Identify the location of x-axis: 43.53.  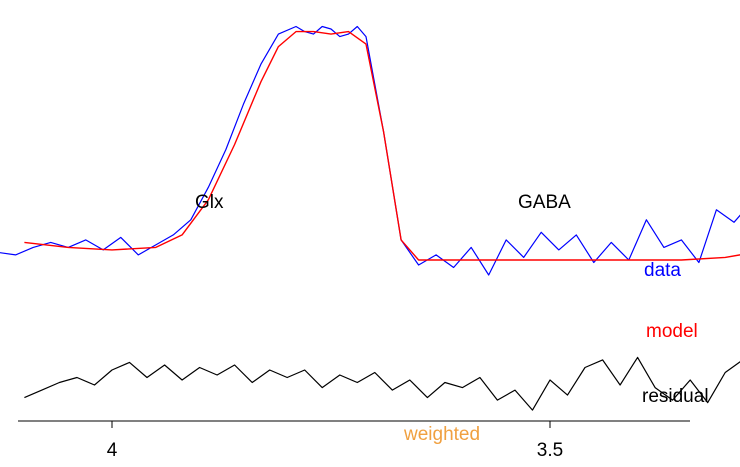
(354, 440).